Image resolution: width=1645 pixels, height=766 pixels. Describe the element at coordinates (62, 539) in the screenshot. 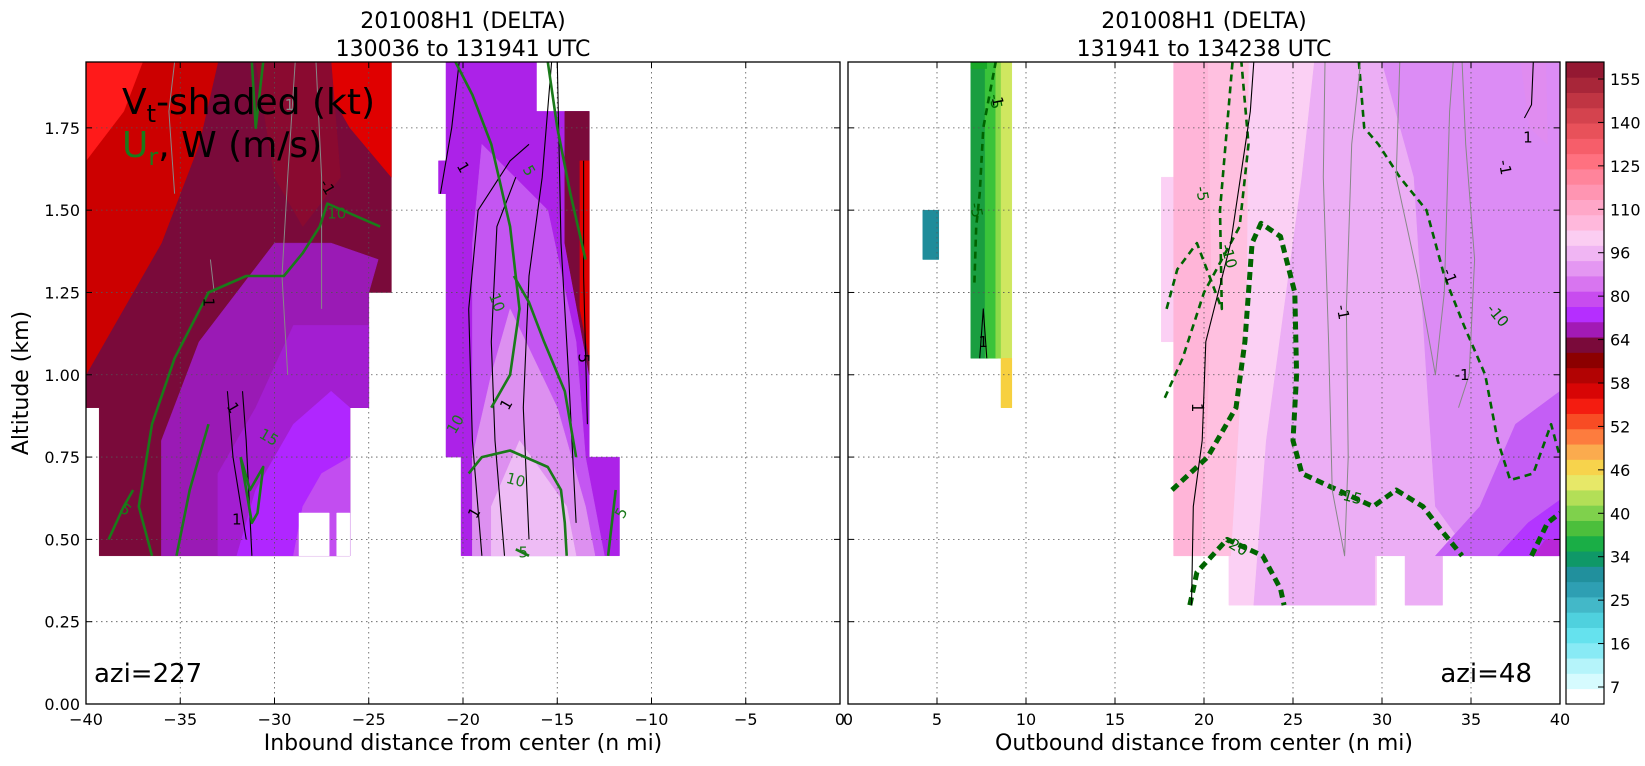

I see `left-y-tick-label-2: 0.50` at that location.